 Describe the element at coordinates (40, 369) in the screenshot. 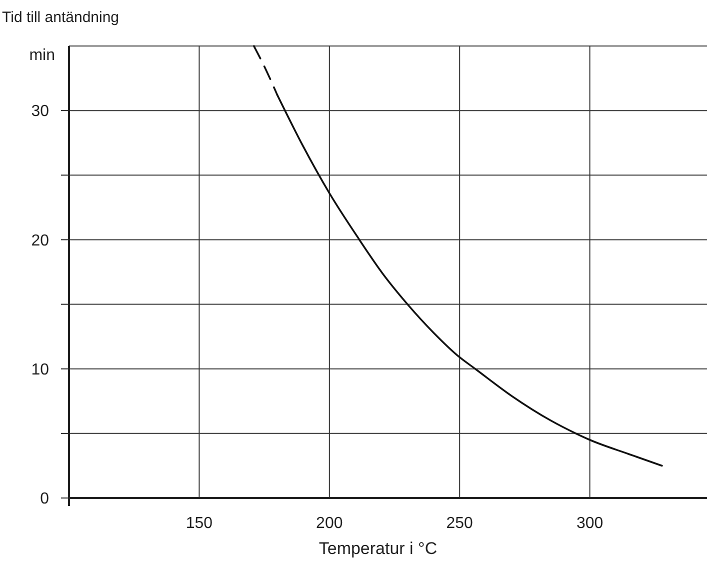

I see `y-tick-label: 10` at that location.